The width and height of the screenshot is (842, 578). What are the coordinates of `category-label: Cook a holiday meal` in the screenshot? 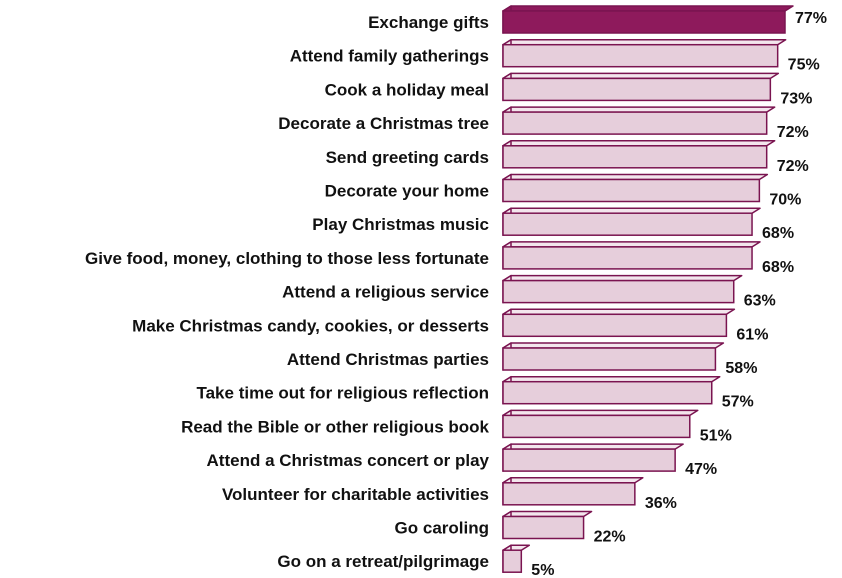 It's located at (407, 89).